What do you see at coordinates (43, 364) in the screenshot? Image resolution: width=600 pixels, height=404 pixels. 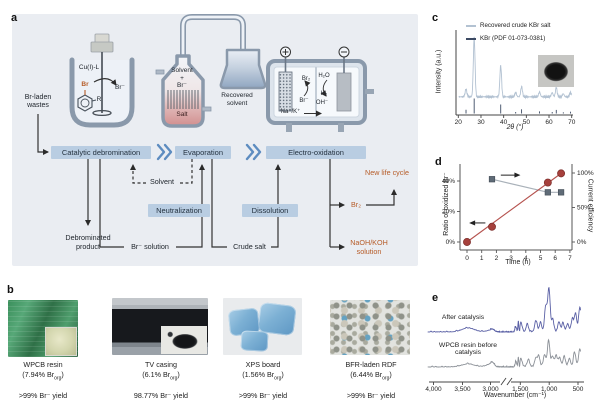 I see `sample-name: WPCB resin` at bounding box center [43, 364].